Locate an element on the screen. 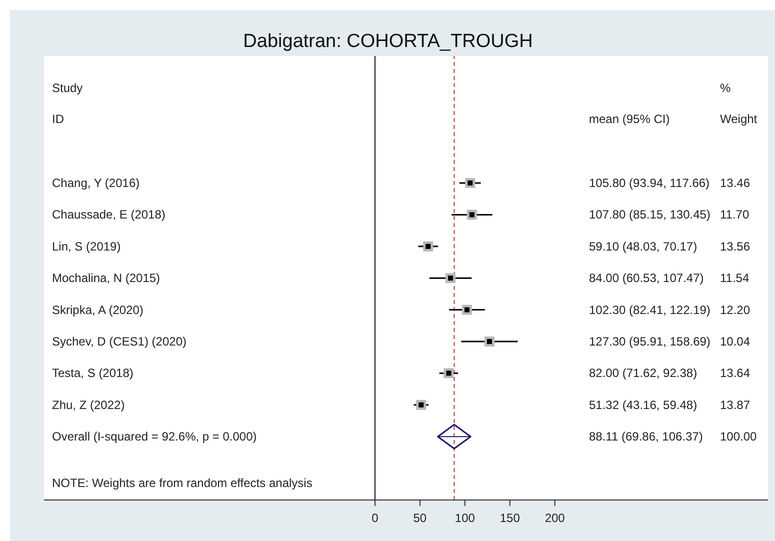 The width and height of the screenshot is (775, 541). y-tick-label: Chaussade, E (2018) is located at coordinates (109, 215).